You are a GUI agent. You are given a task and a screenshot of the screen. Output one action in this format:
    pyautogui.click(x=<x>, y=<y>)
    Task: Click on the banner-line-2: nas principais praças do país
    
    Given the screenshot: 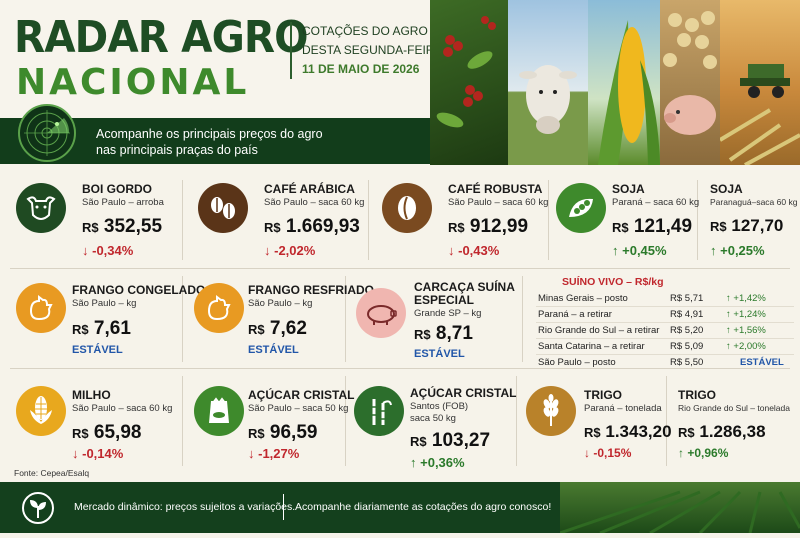 What is the action you would take?
    pyautogui.click(x=177, y=150)
    